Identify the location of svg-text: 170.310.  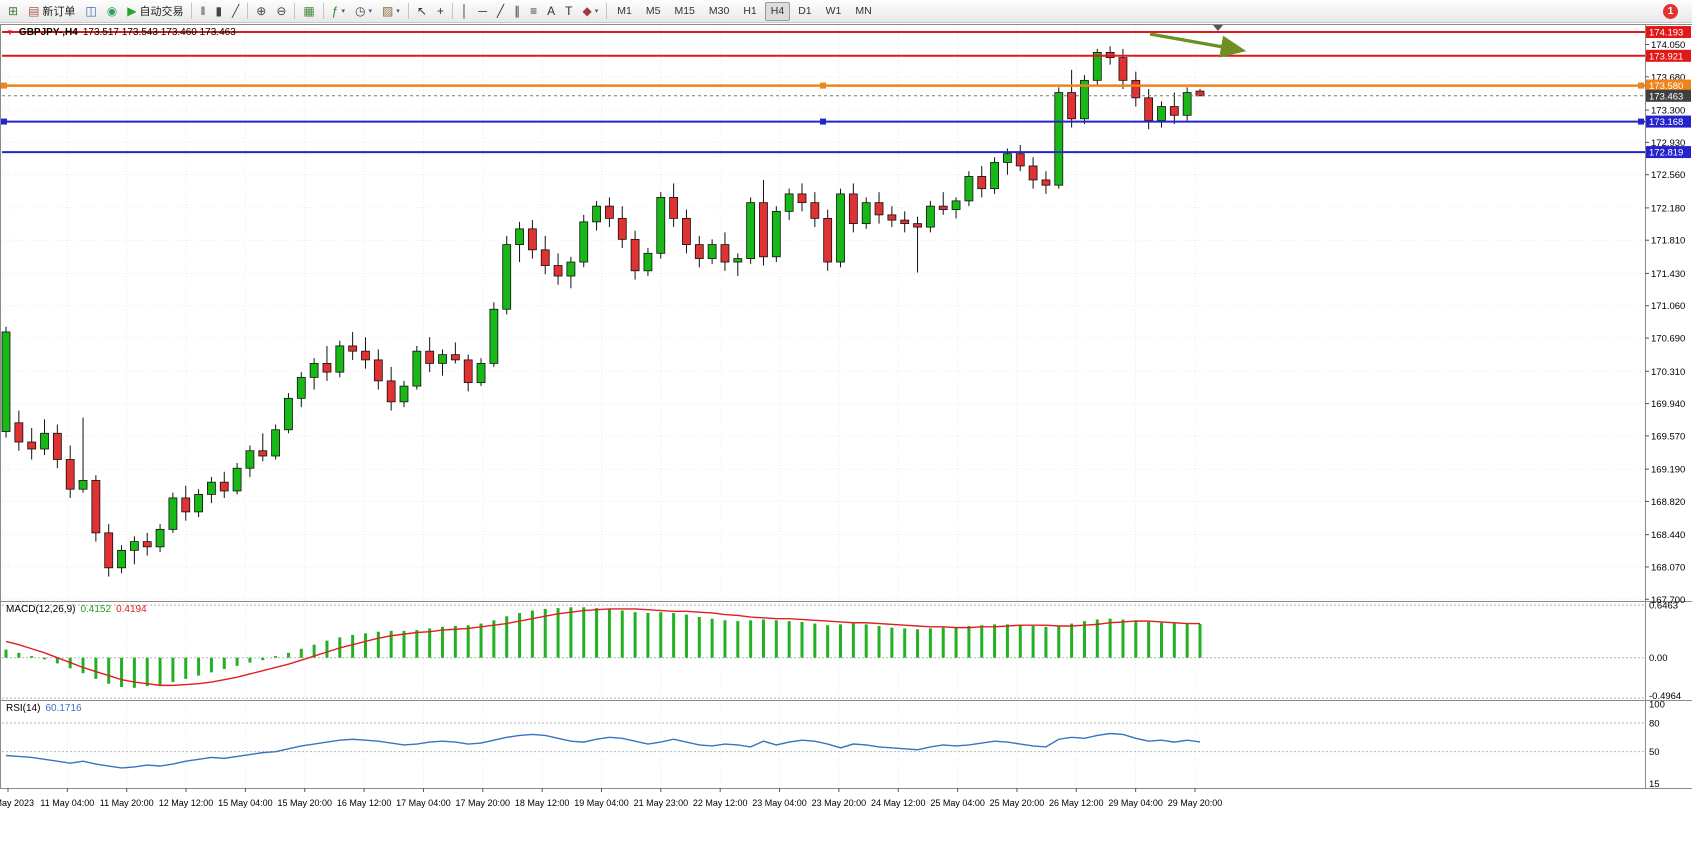
(1668, 372).